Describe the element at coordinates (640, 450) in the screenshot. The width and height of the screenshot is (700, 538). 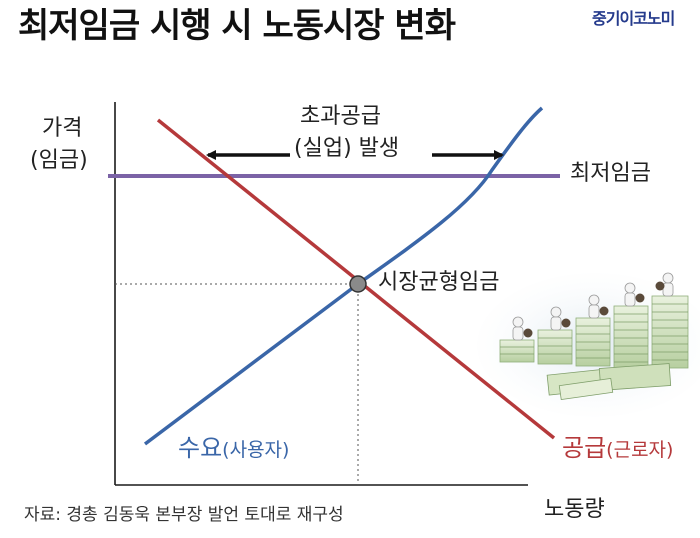
I see `supply-curve-label-sub: (근로자)` at that location.